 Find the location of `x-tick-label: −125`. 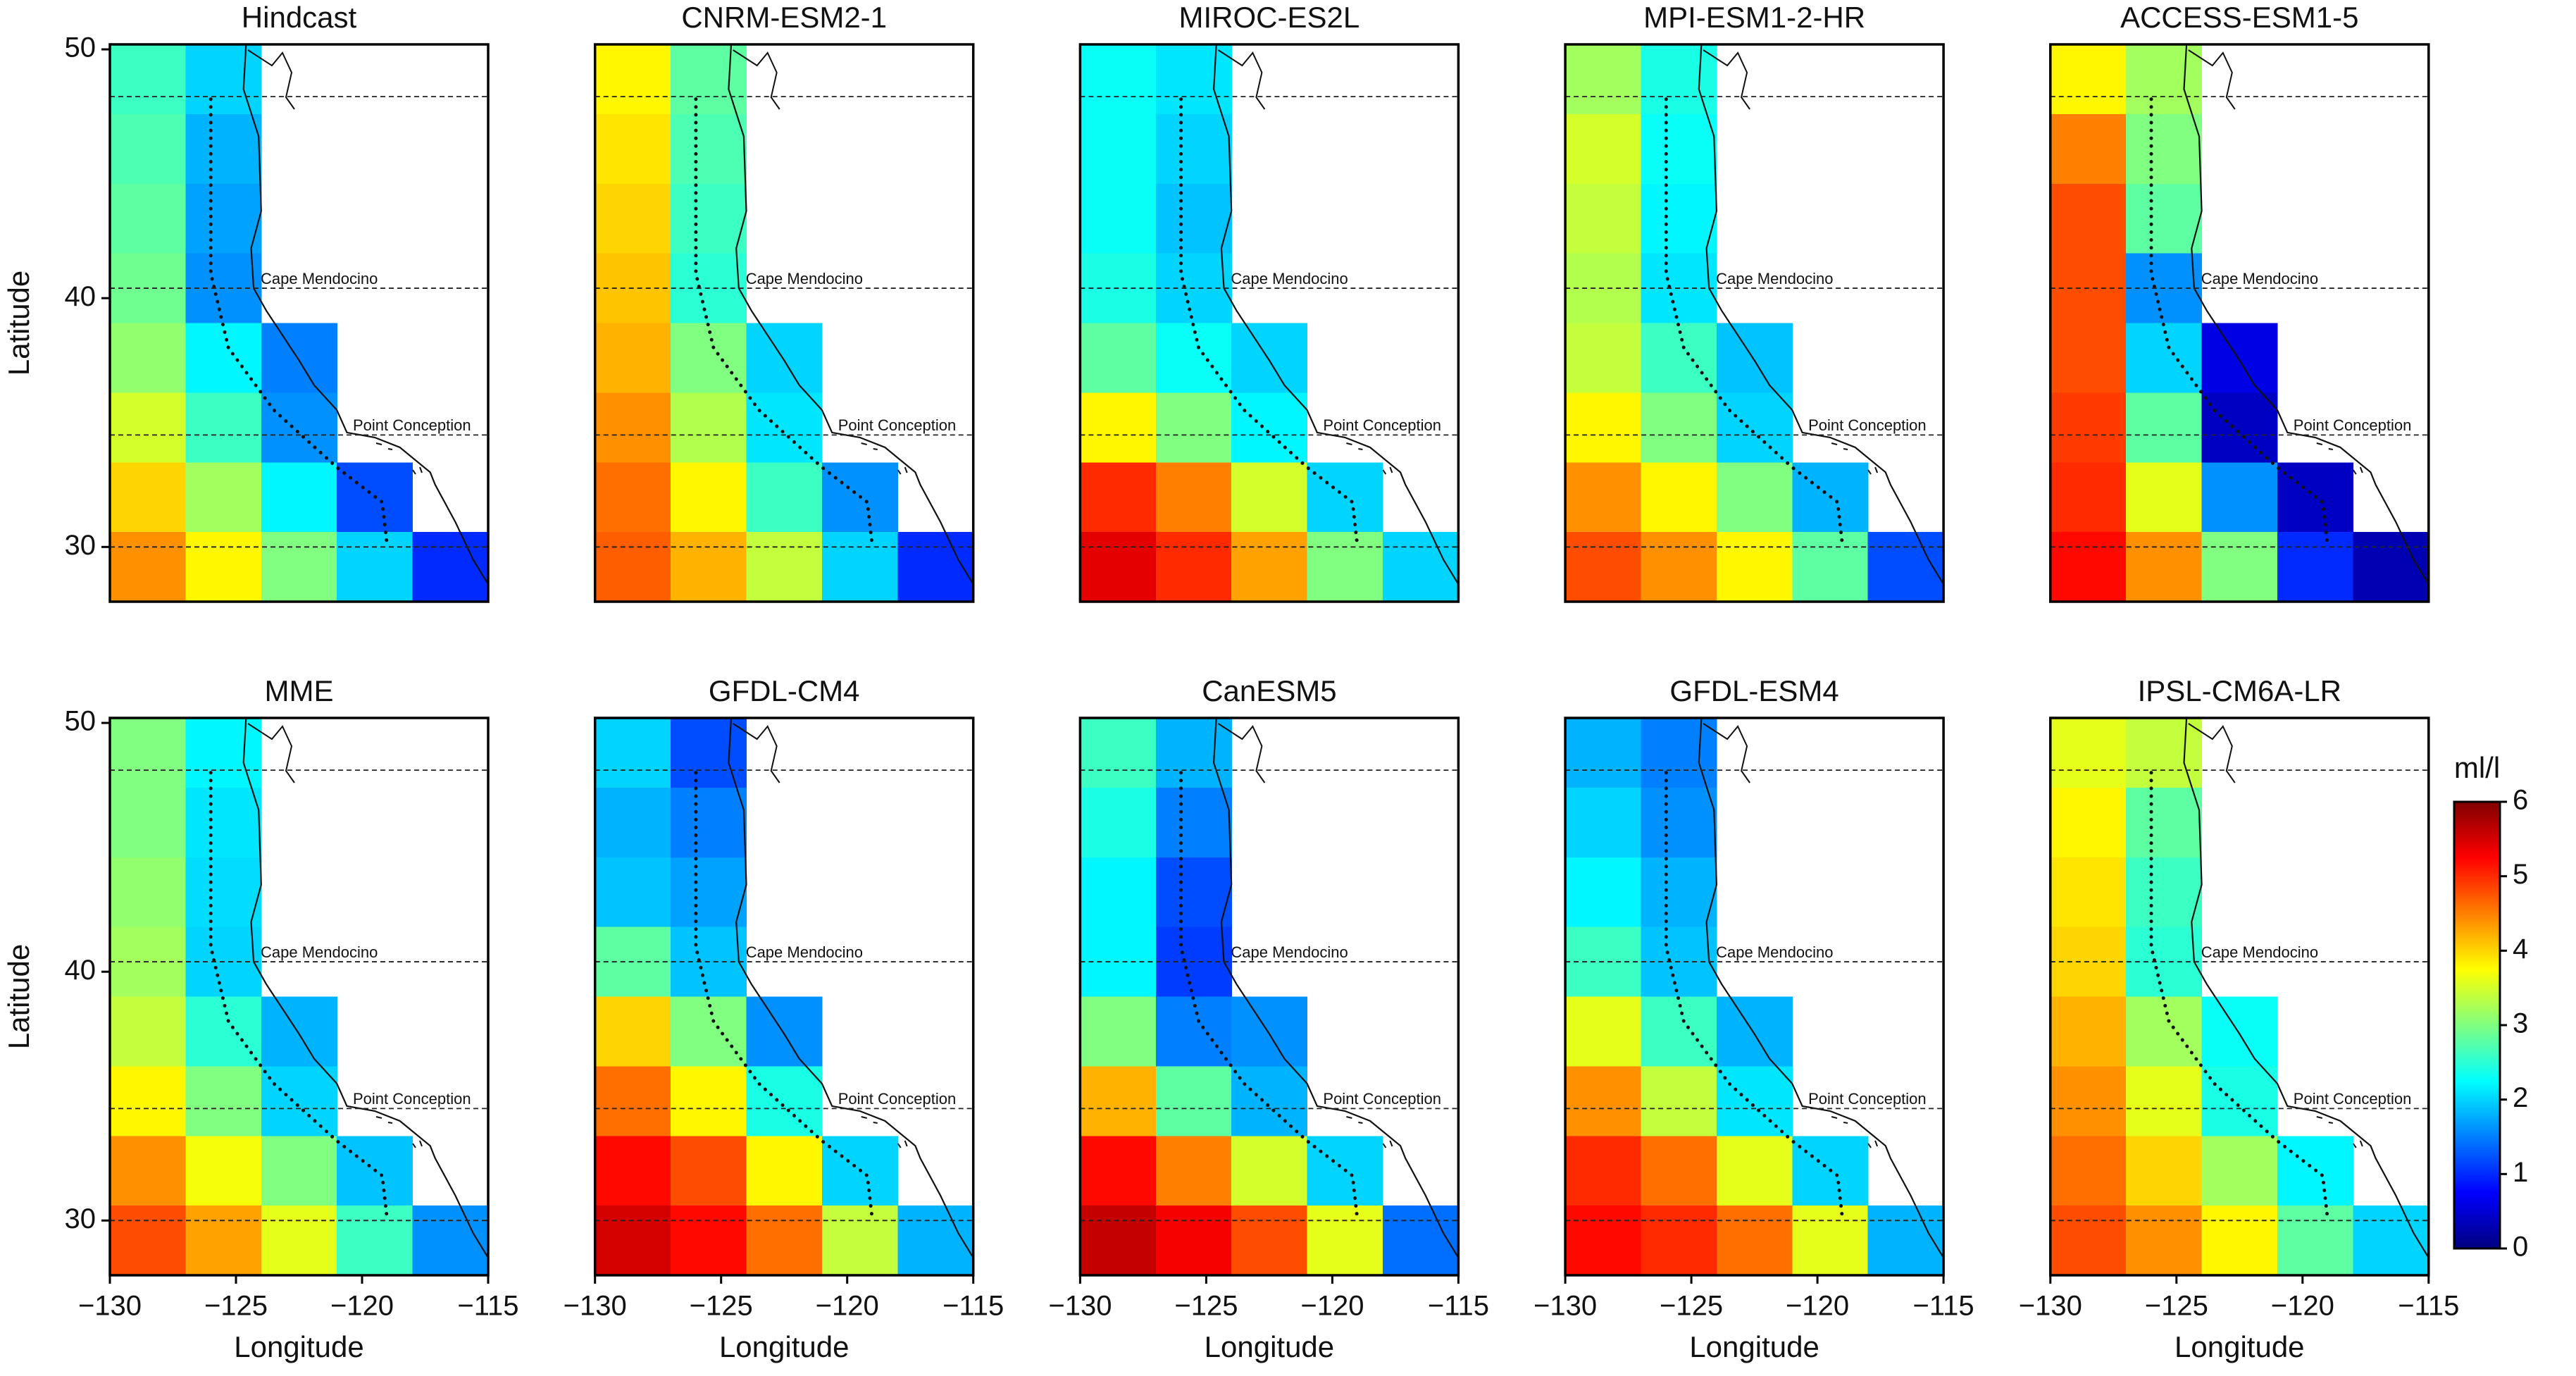

x-tick-label: −125 is located at coordinates (1206, 1306).